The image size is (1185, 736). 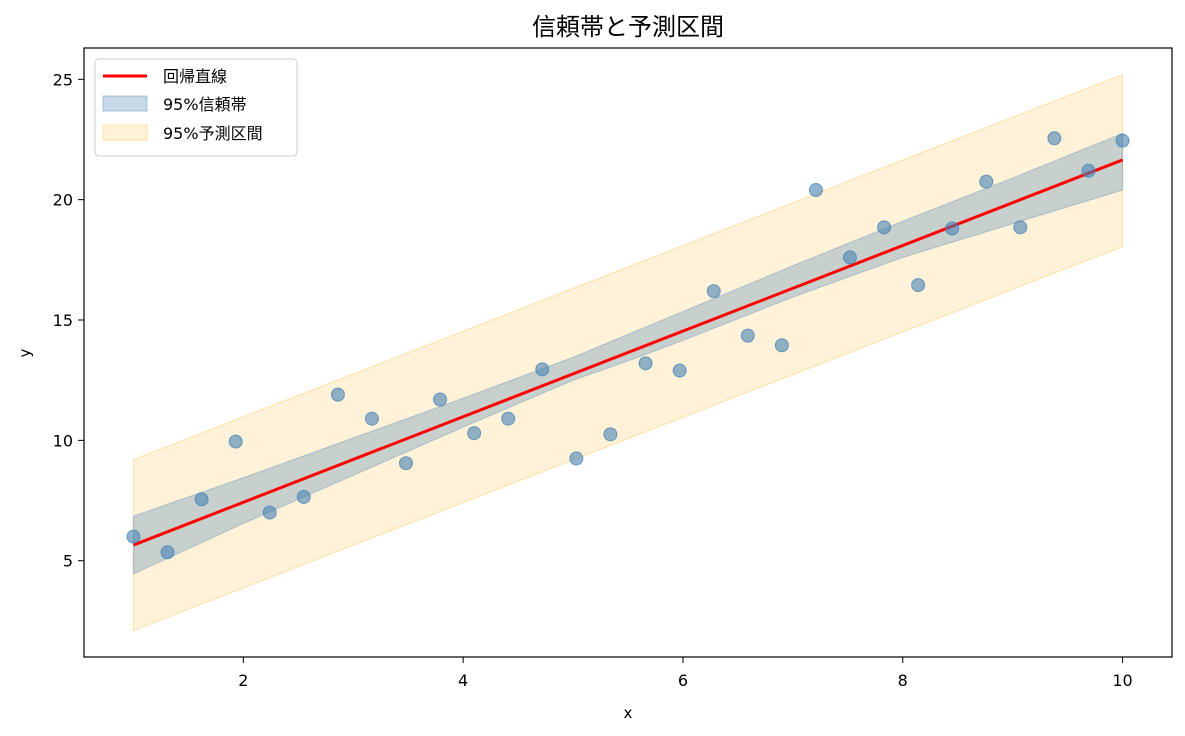 I want to click on y-axis-ticks: 5 10 15 20 25, so click(x=68, y=320).